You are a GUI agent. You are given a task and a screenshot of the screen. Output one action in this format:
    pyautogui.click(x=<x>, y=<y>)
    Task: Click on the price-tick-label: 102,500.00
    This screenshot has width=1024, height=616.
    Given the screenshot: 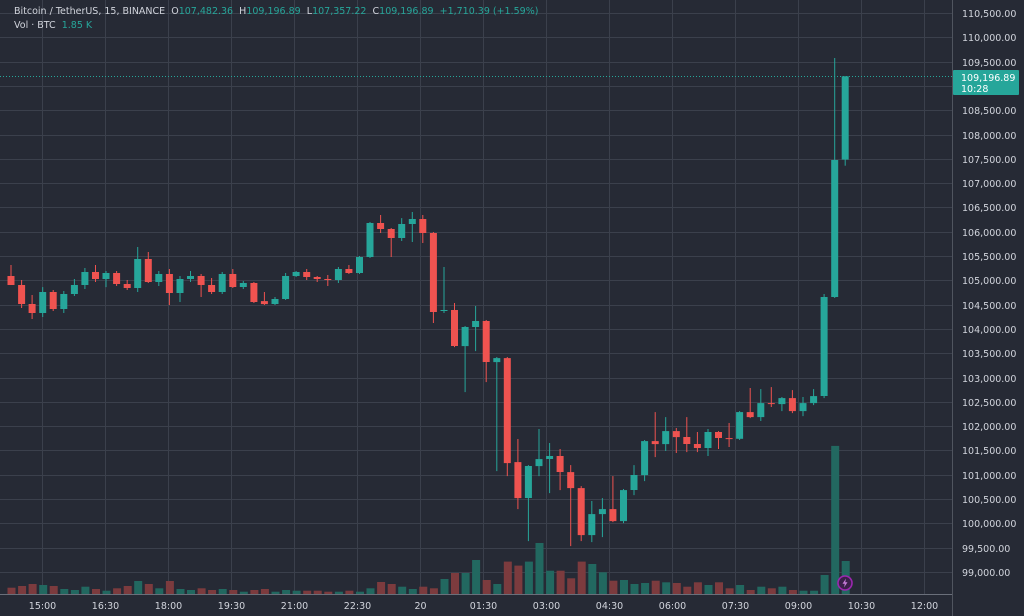 What is the action you would take?
    pyautogui.click(x=989, y=403)
    